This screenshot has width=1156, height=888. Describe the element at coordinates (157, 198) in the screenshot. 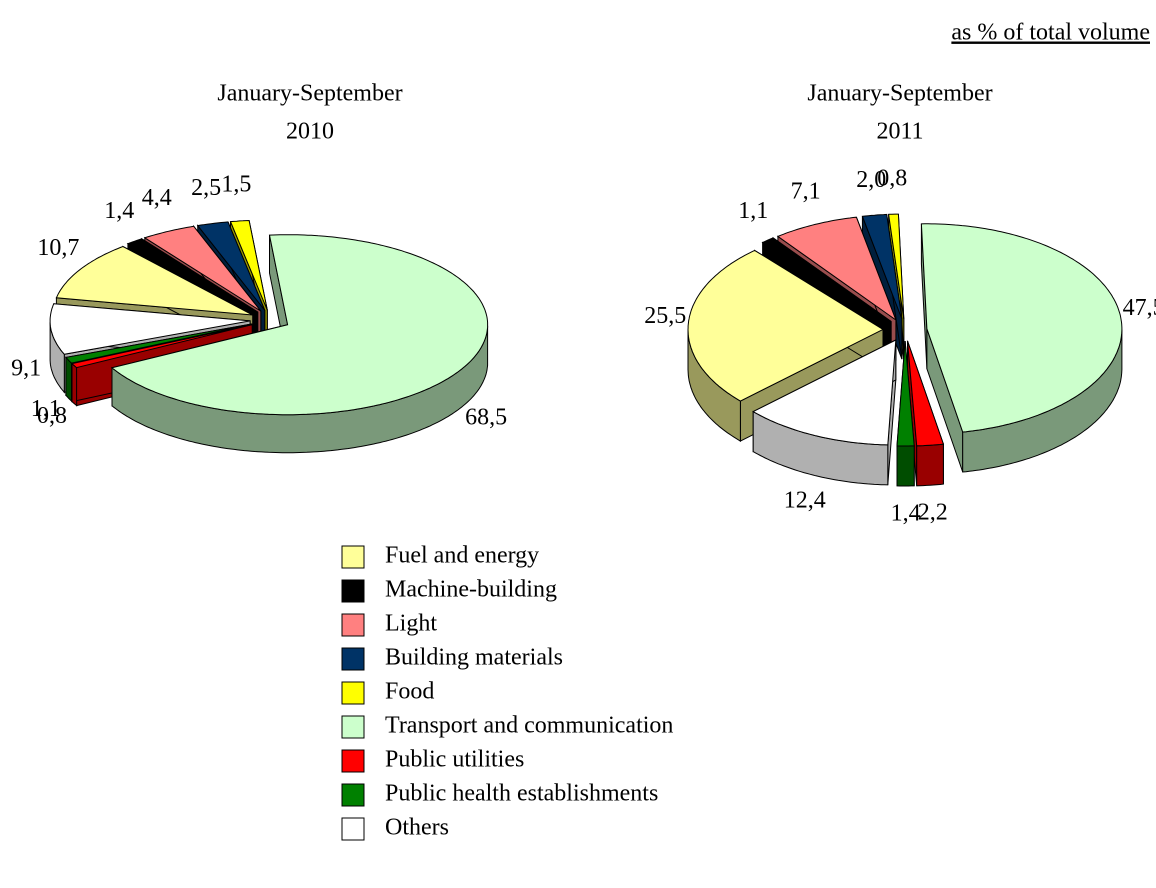

I see `data-label: 4,4` at that location.